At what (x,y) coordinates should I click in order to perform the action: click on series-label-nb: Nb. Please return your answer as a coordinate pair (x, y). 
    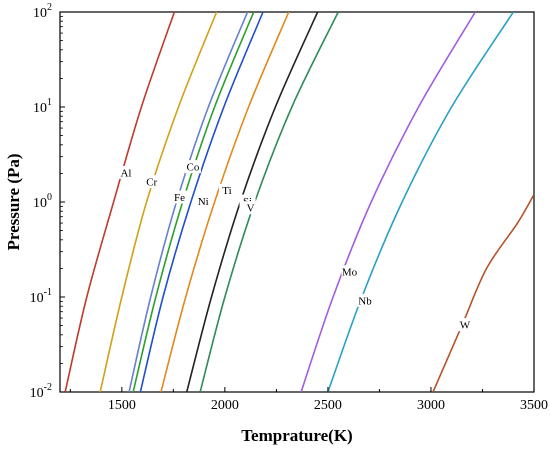
    Looking at the image, I should click on (365, 301).